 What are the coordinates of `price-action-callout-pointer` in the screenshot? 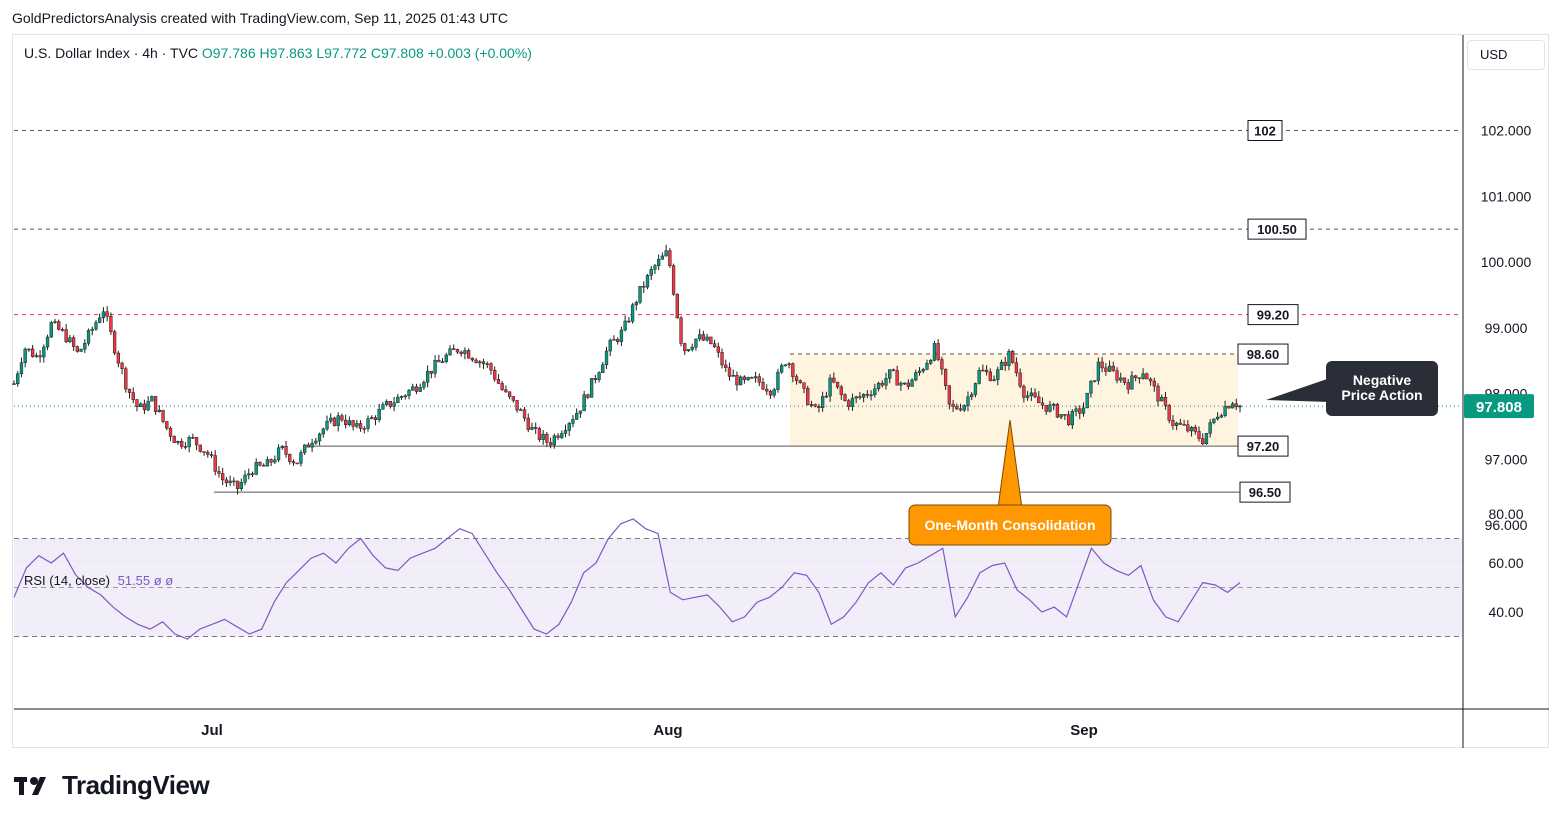 It's located at (1298, 390).